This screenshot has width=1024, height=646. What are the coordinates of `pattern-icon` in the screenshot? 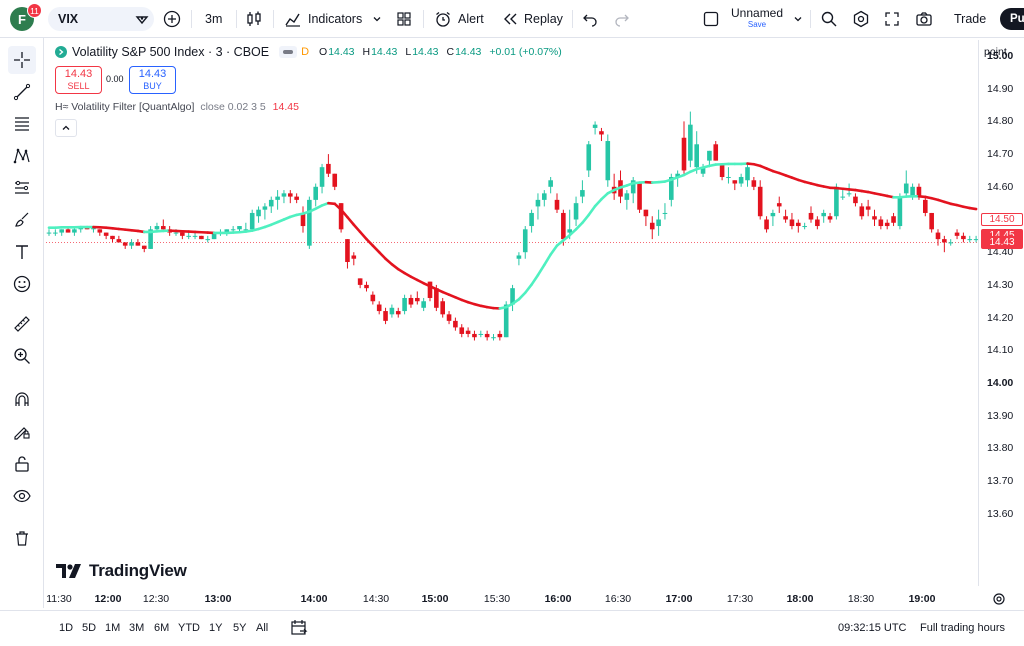 It's located at (21, 156).